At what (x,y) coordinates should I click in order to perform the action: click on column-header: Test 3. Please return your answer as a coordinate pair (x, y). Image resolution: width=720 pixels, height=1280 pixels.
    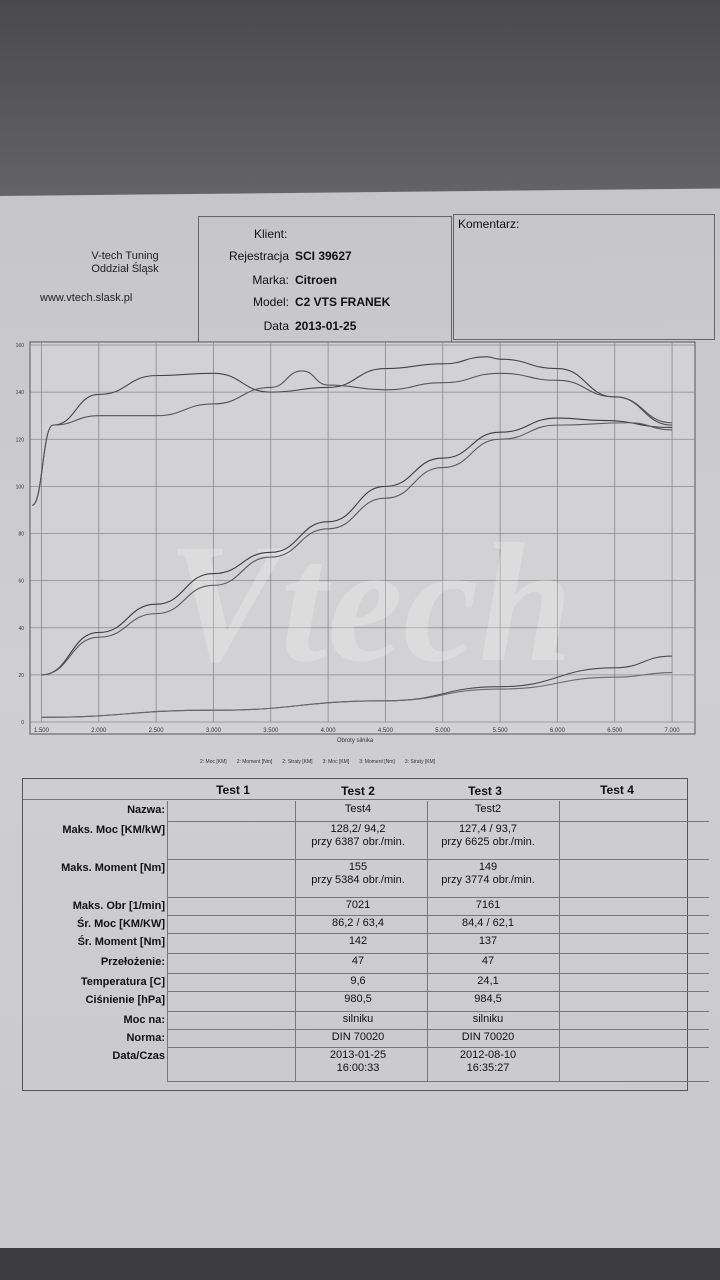
    Looking at the image, I should click on (485, 791).